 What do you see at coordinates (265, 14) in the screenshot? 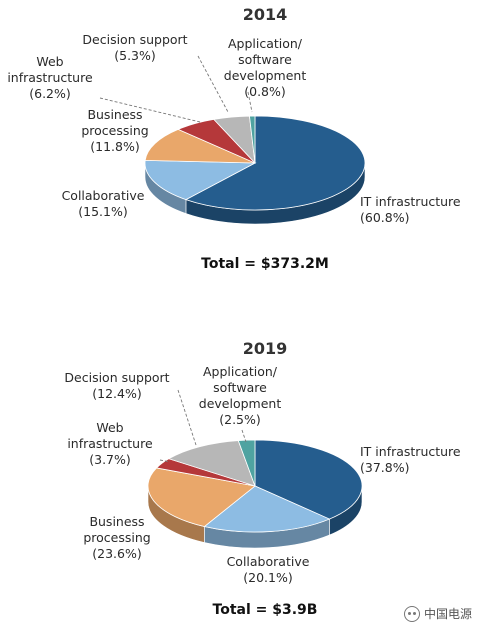
I see `chart-title: 2014` at bounding box center [265, 14].